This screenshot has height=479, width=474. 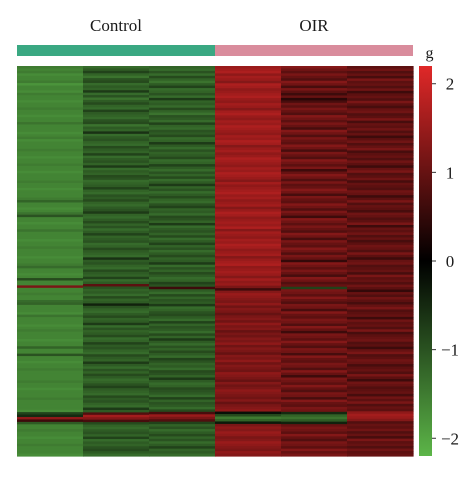 I want to click on colorbar: g 2 1 0 −1 −2, so click(x=439, y=250).